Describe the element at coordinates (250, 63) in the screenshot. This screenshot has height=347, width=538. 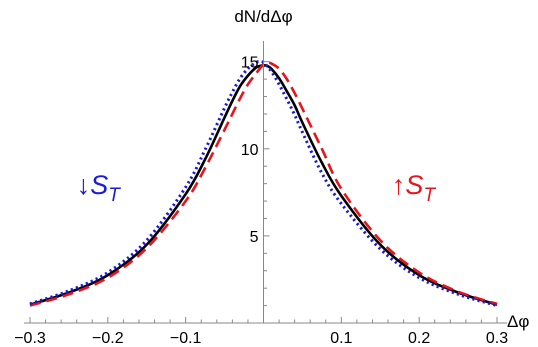
I see `y-tick-label: 15` at that location.